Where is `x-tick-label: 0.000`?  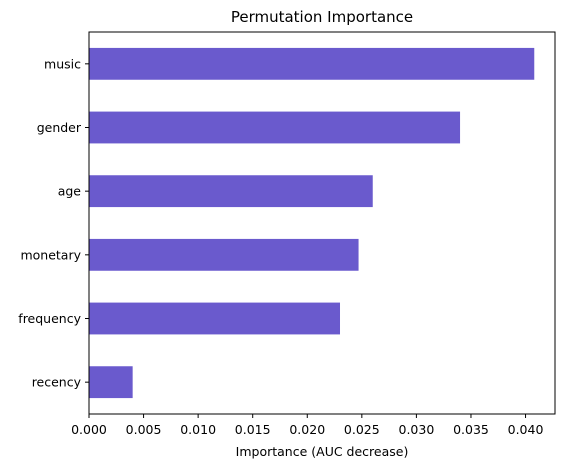
x-tick-label: 0.000 is located at coordinates (89, 429).